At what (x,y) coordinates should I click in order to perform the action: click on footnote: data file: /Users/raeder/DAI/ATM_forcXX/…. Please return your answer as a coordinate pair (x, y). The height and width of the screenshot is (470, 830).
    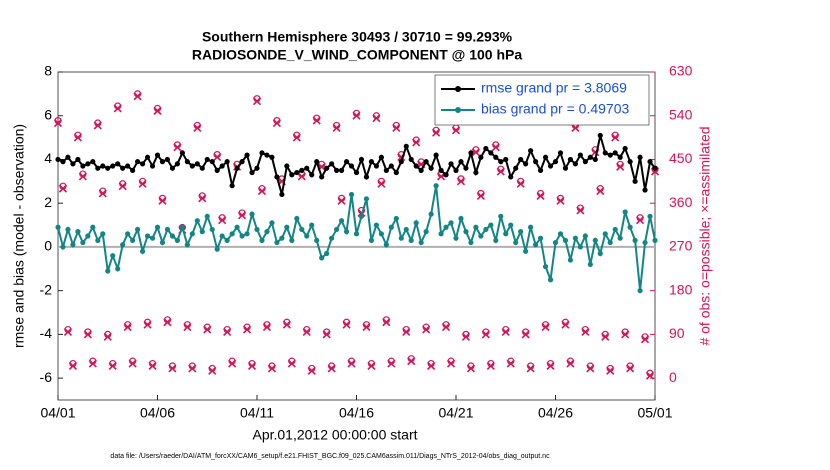
    Looking at the image, I should click on (330, 456).